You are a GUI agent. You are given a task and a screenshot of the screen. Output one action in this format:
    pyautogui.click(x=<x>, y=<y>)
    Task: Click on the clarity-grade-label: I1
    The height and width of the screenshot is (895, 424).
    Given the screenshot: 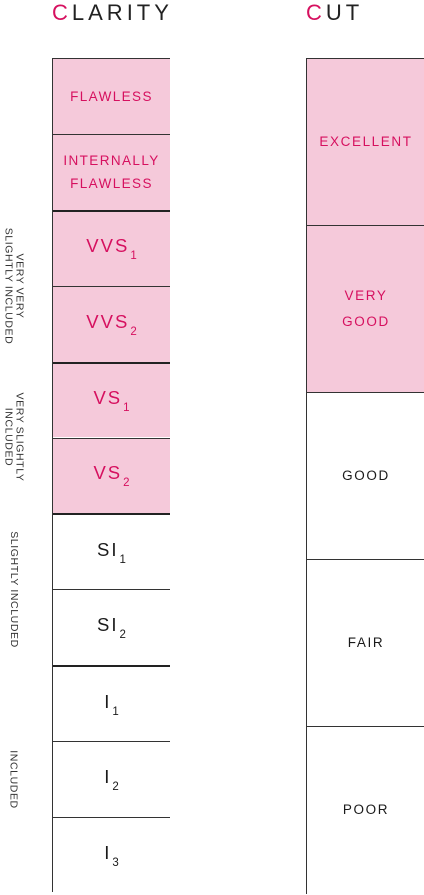 What is the action you would take?
    pyautogui.click(x=111, y=704)
    